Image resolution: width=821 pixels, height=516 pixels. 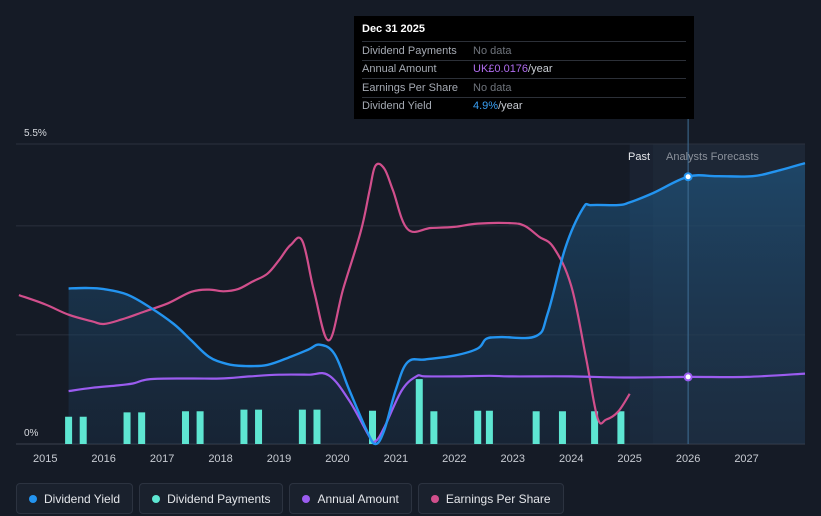 I want to click on dividend-payment-bars, so click(x=345, y=411).